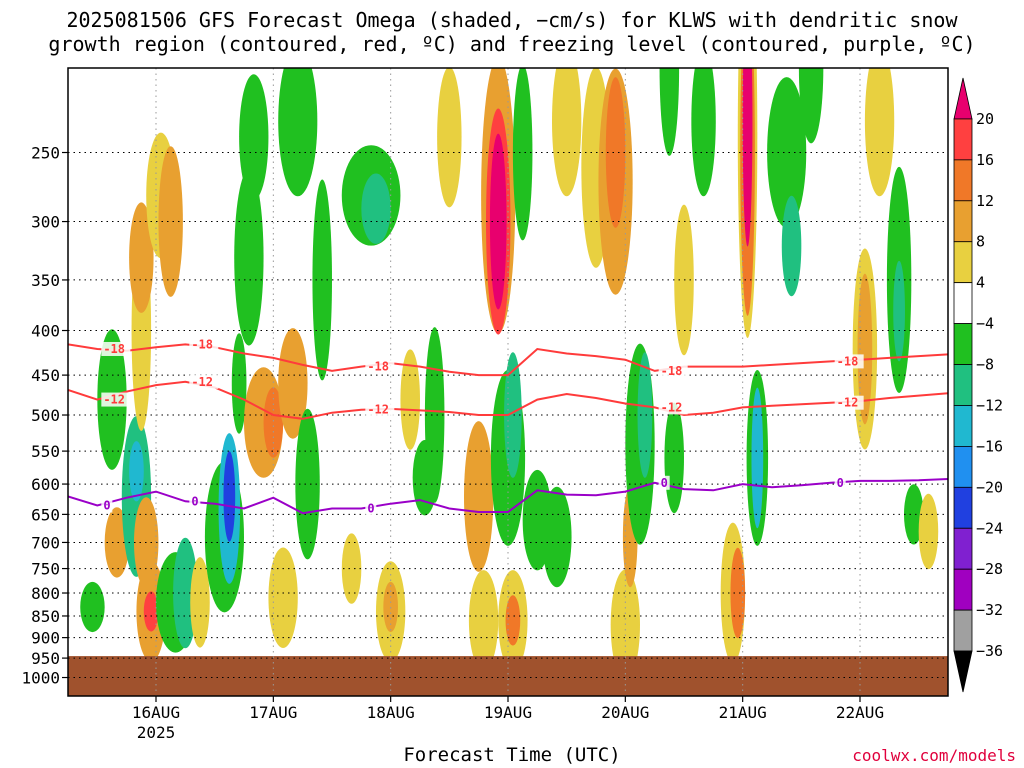 This screenshot has width=1024, height=768. I want to click on y-tick-label-600: 600, so click(45, 484).